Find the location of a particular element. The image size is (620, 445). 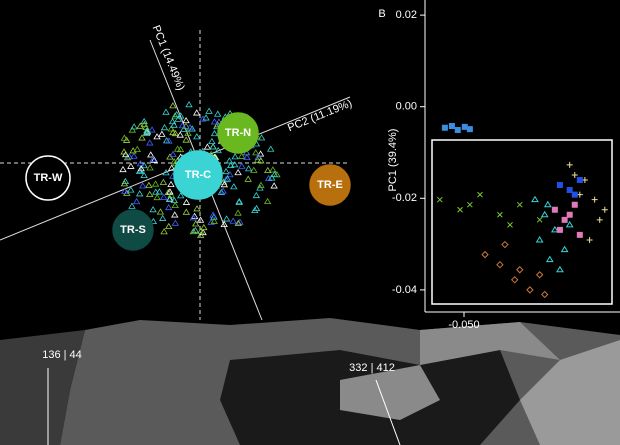

map-label: 332 | 412 is located at coordinates (372, 368).